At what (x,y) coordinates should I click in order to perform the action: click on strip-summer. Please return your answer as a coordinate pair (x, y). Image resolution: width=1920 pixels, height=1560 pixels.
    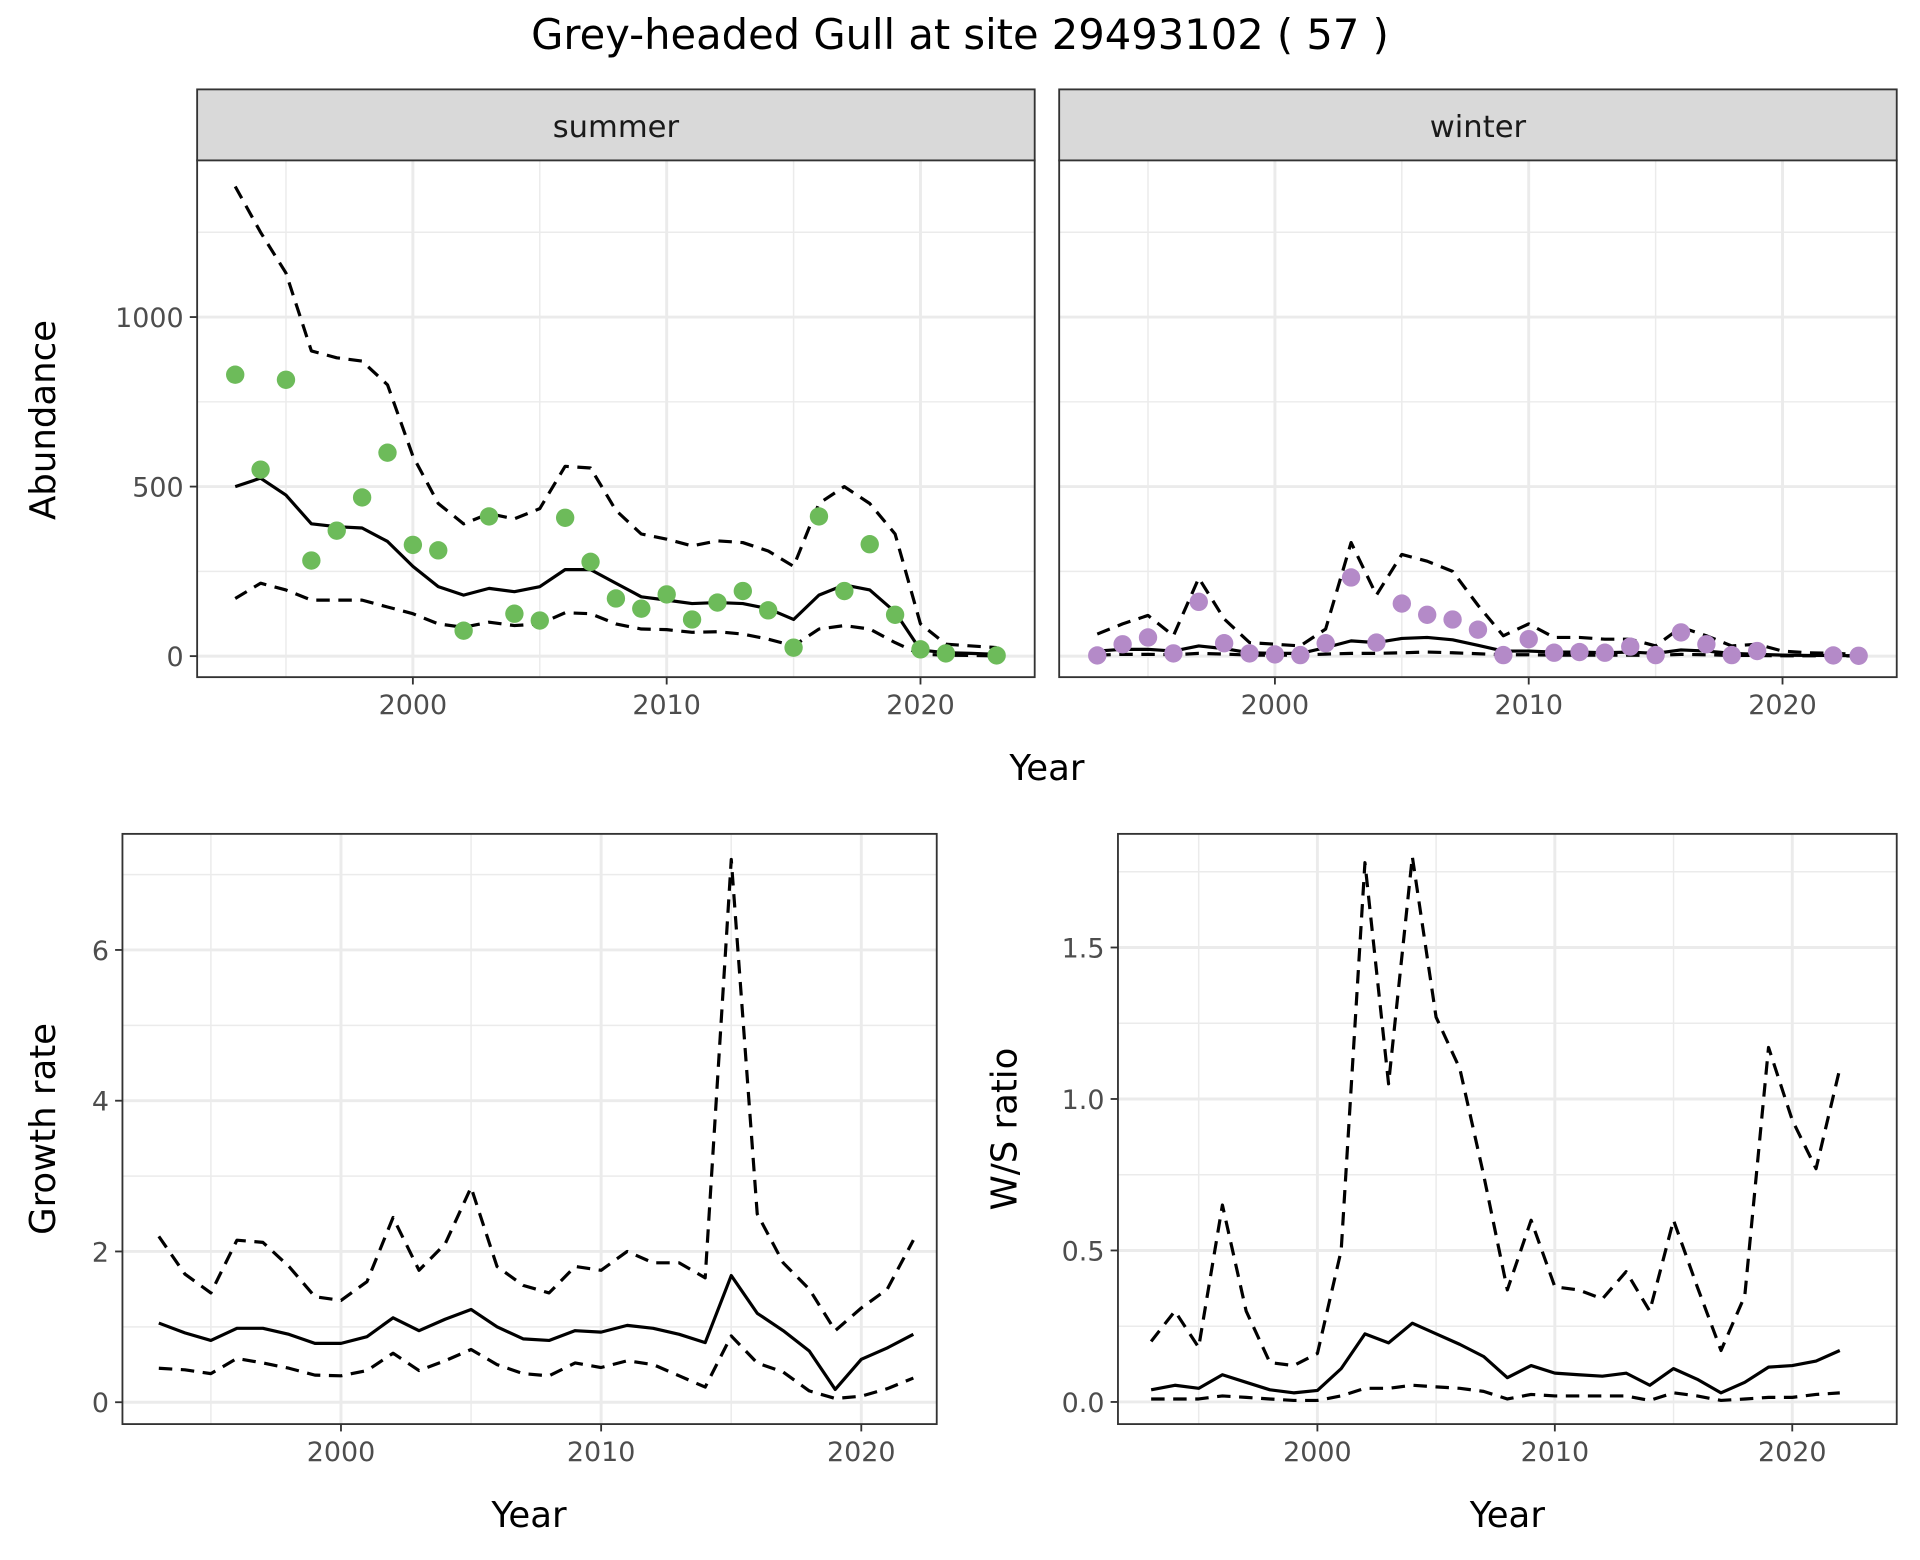
    Looking at the image, I should click on (616, 125).